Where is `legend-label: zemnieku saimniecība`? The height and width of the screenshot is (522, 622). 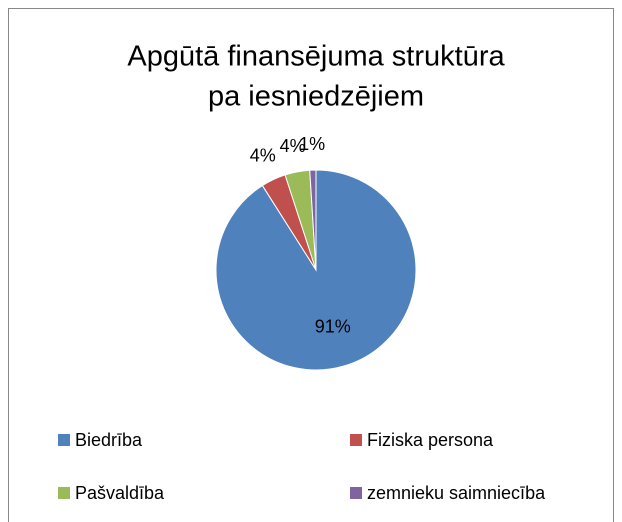 legend-label: zemnieku saimniecība is located at coordinates (456, 493).